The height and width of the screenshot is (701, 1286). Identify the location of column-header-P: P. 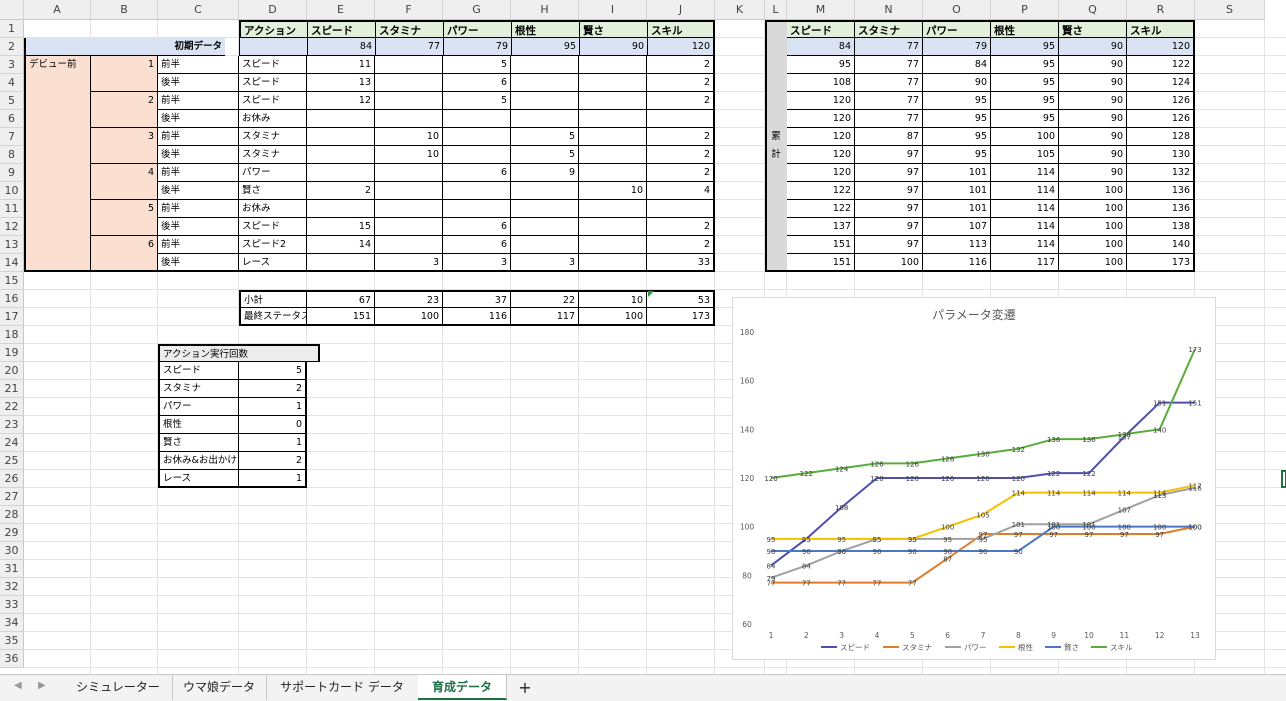
(1025, 10).